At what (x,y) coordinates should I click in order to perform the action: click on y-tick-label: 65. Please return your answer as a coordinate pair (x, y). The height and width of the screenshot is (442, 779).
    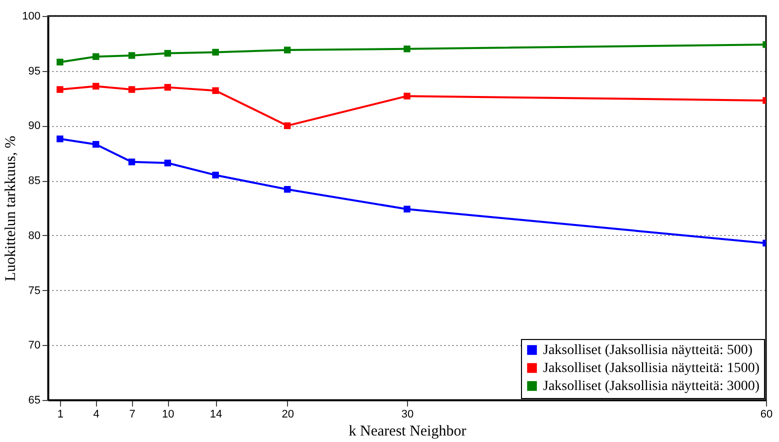
    Looking at the image, I should click on (34, 400).